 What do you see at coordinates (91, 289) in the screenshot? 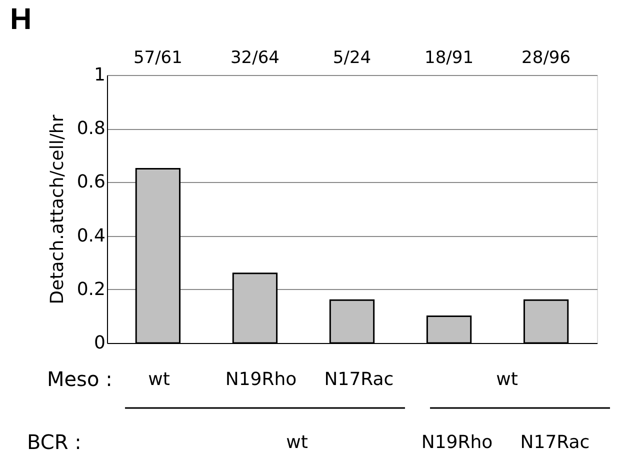
I see `y-tick-label: 0.2` at bounding box center [91, 289].